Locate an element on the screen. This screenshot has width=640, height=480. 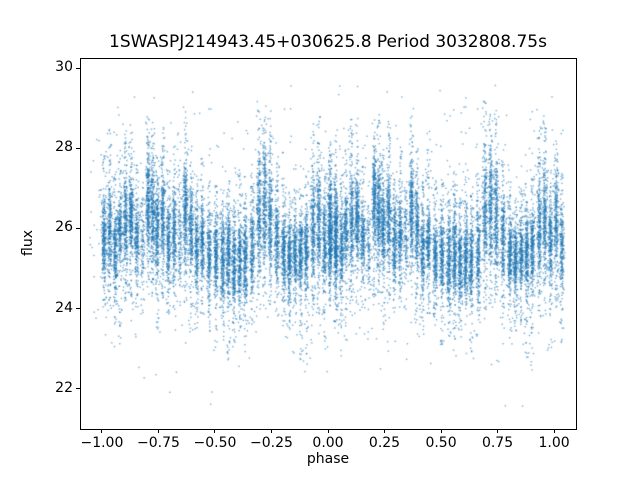
y-axis-label: flux is located at coordinates (28, 243).